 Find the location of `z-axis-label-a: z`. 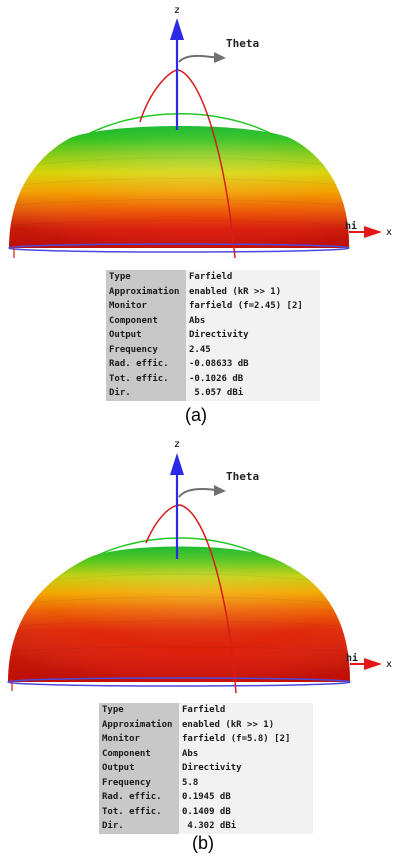

z-axis-label-a: z is located at coordinates (177, 10).